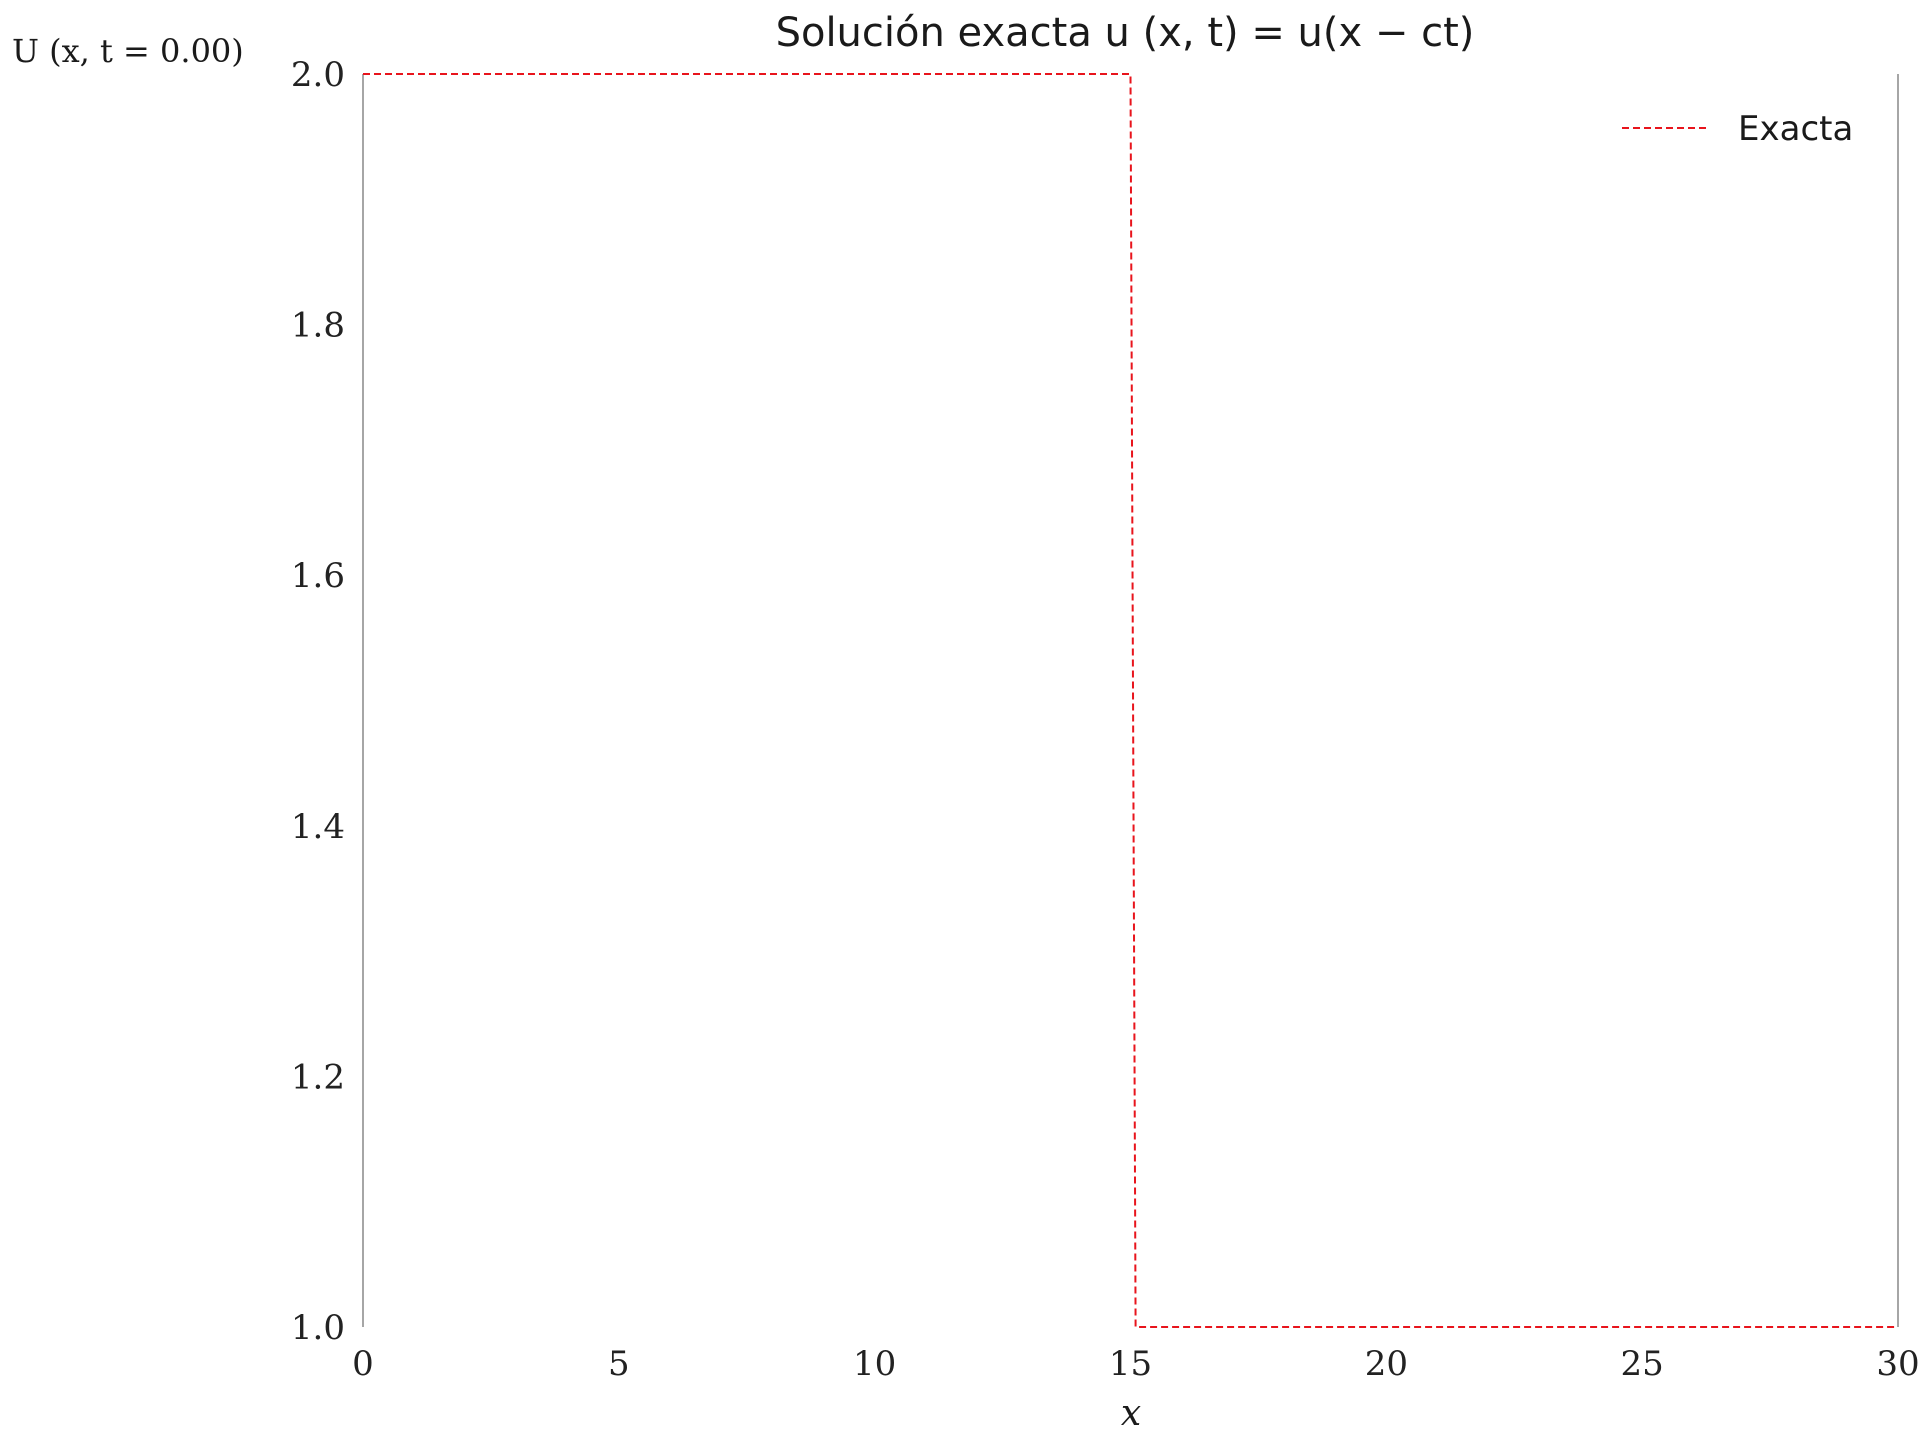 Image resolution: width=1920 pixels, height=1440 pixels. I want to click on legend: Exacta, so click(1737, 129).